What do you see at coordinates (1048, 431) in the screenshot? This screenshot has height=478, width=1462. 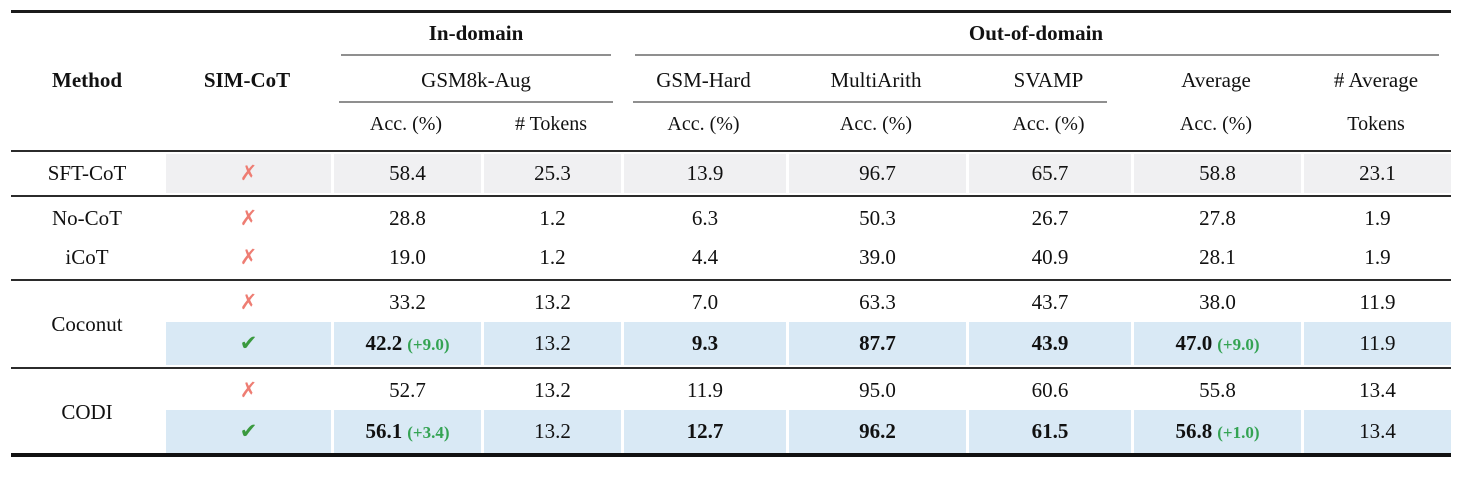 I see `value-cell: 61.5` at bounding box center [1048, 431].